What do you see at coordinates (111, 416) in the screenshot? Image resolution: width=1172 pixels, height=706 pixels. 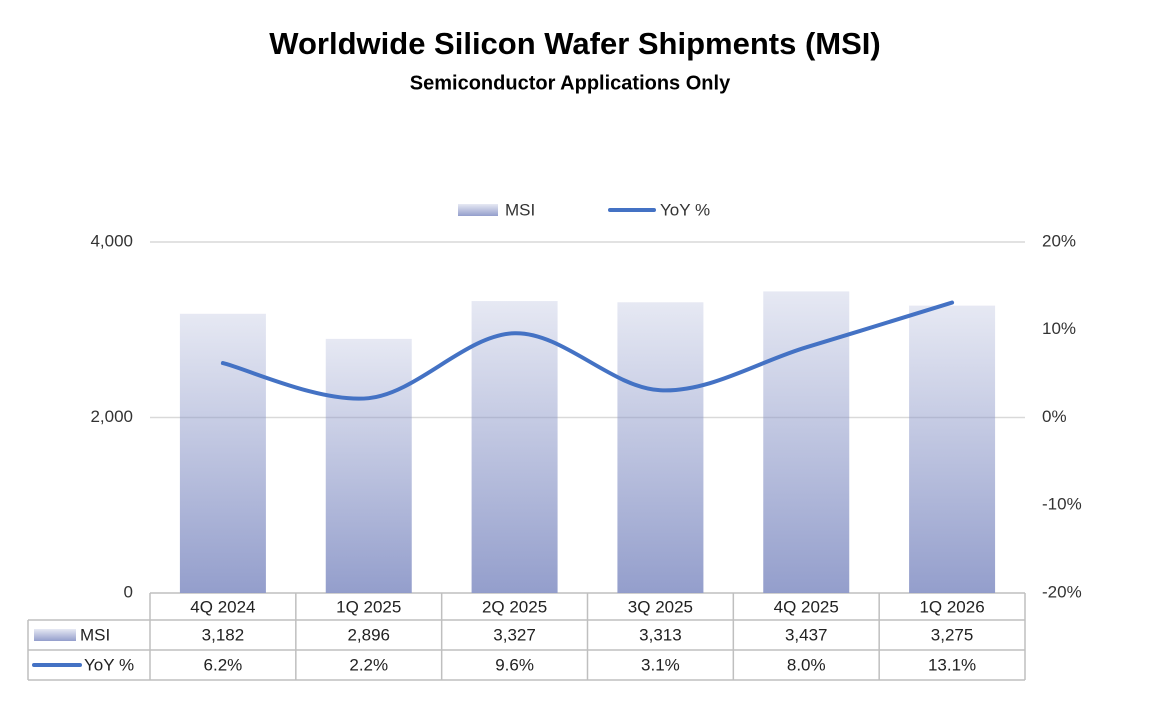 I see `y-tick-label: 2,000` at bounding box center [111, 416].